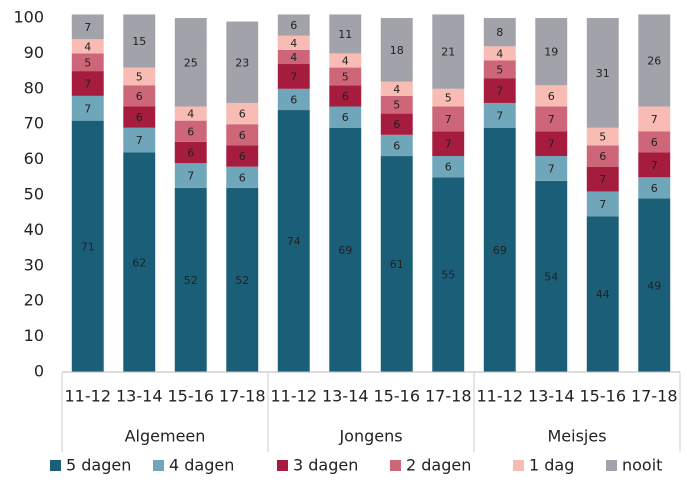 Image resolution: width=687 pixels, height=492 pixels. Describe the element at coordinates (576, 436) in the screenshot. I see `group-label: Meisjes` at that location.